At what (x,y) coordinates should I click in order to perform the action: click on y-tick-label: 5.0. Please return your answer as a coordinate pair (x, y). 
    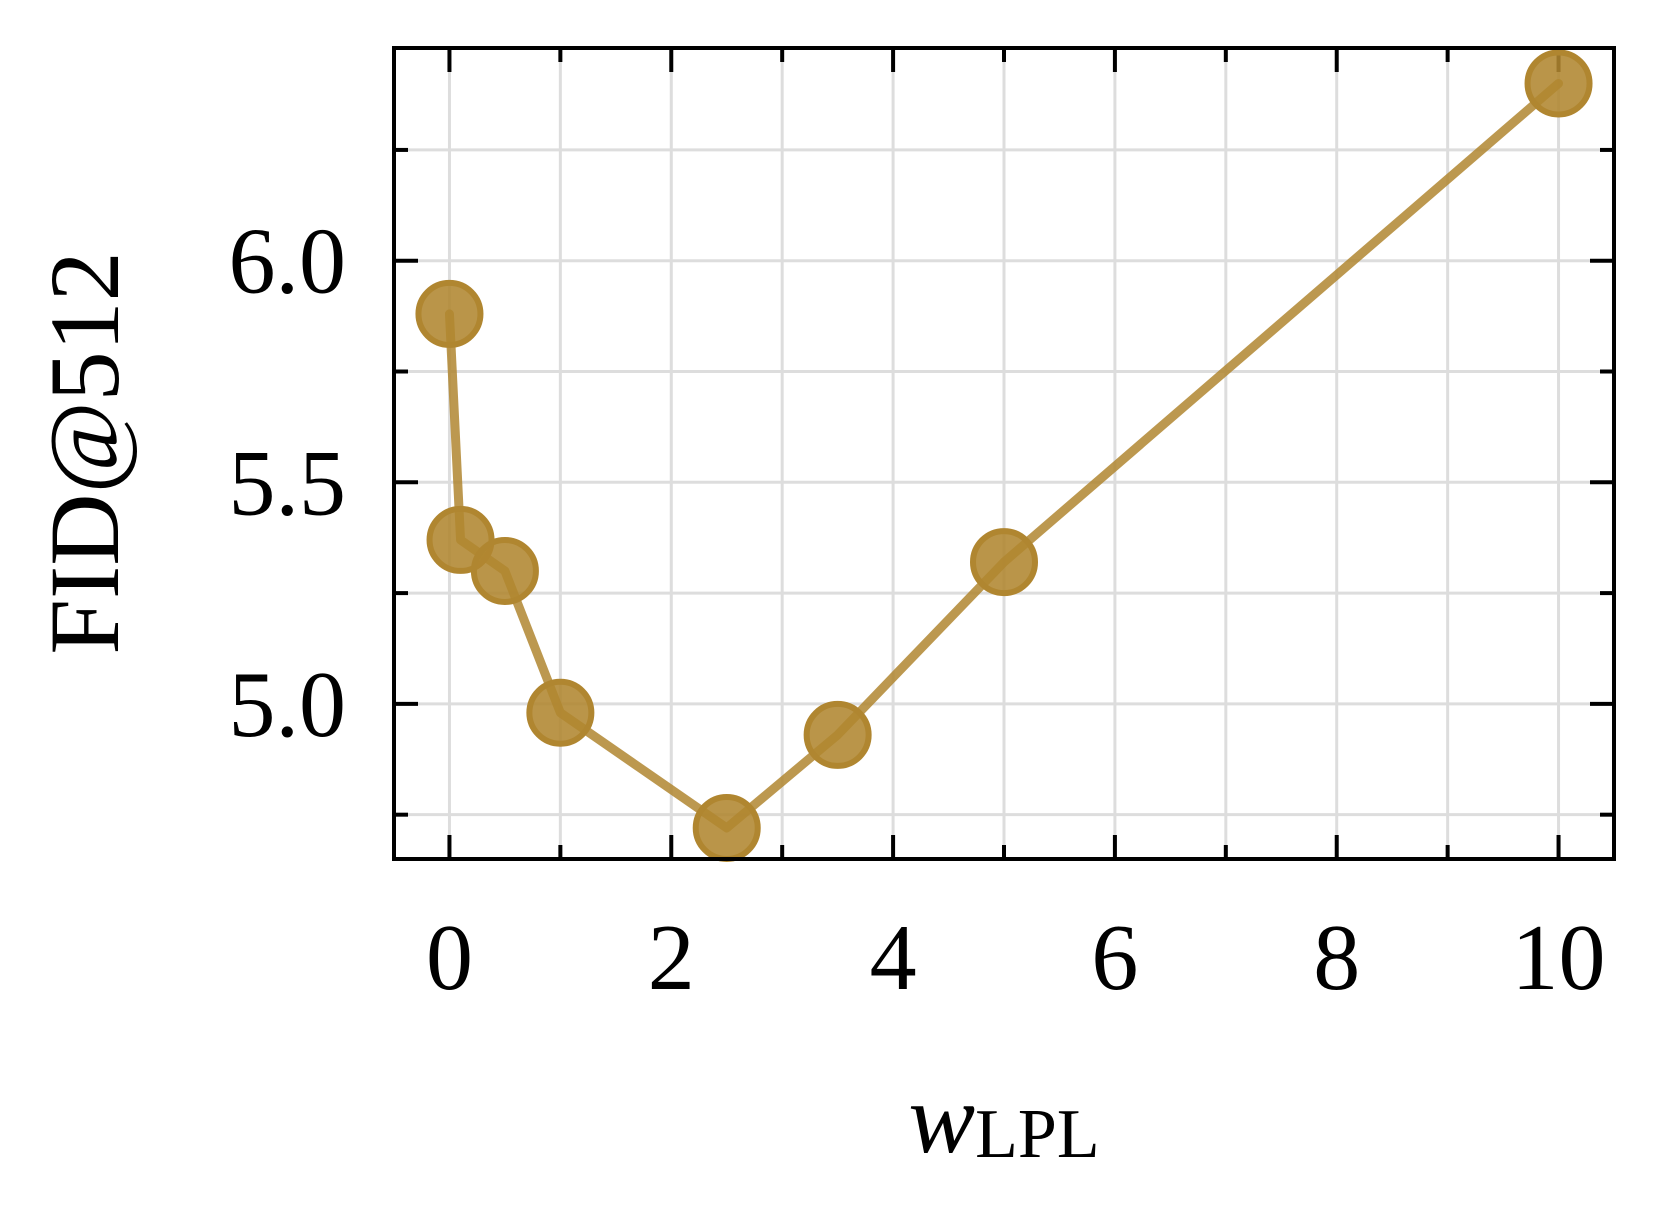
    Looking at the image, I should click on (288, 705).